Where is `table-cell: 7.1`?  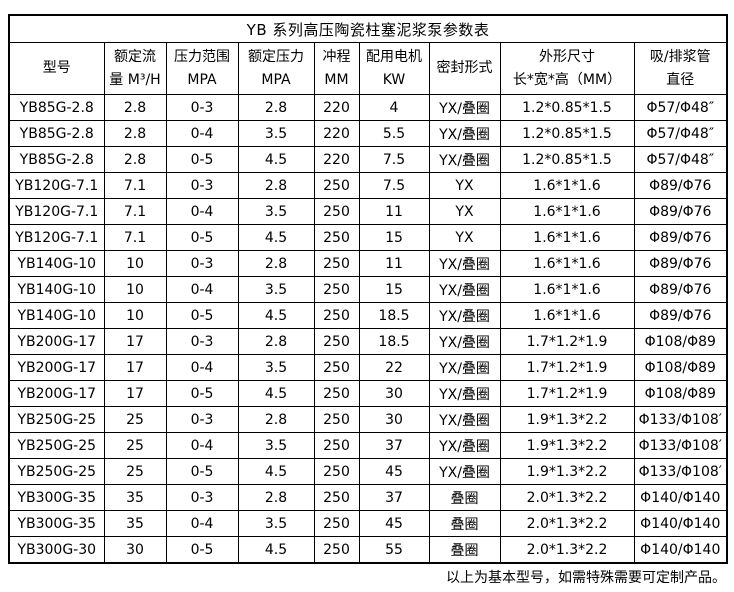 table-cell: 7.1 is located at coordinates (135, 211).